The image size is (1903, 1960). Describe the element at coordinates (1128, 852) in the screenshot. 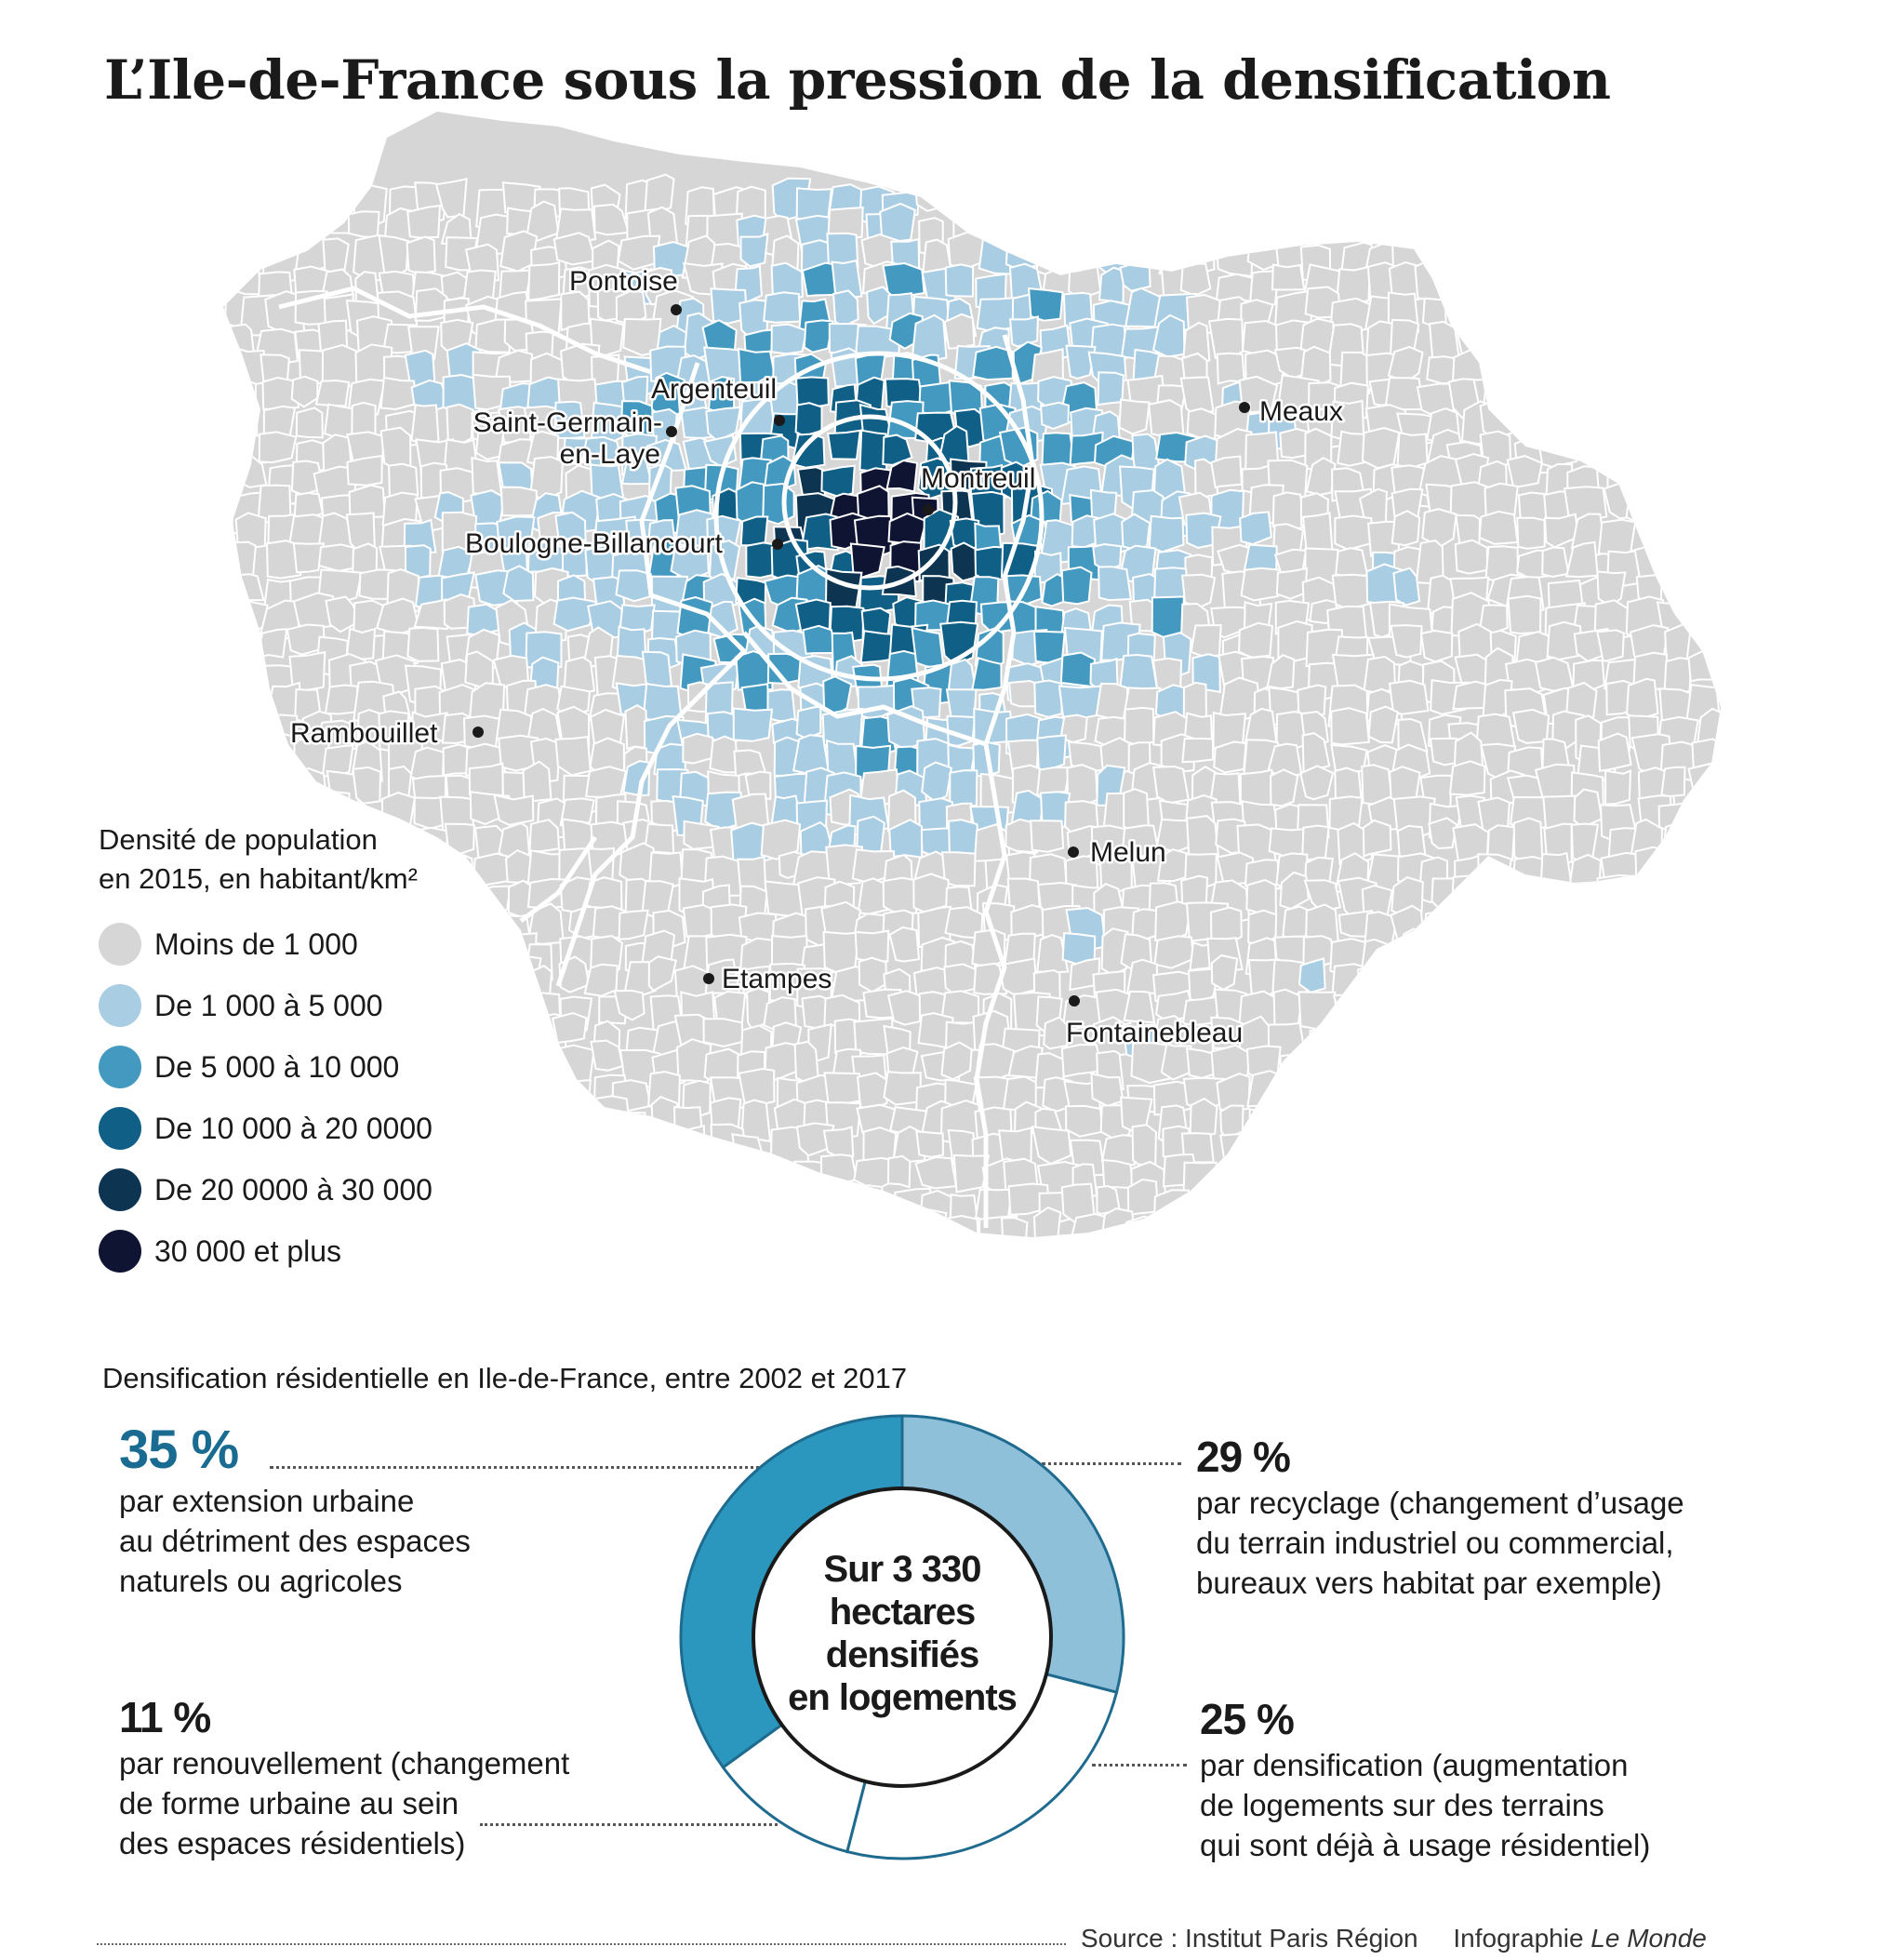

I see `city-label: Melun` at that location.